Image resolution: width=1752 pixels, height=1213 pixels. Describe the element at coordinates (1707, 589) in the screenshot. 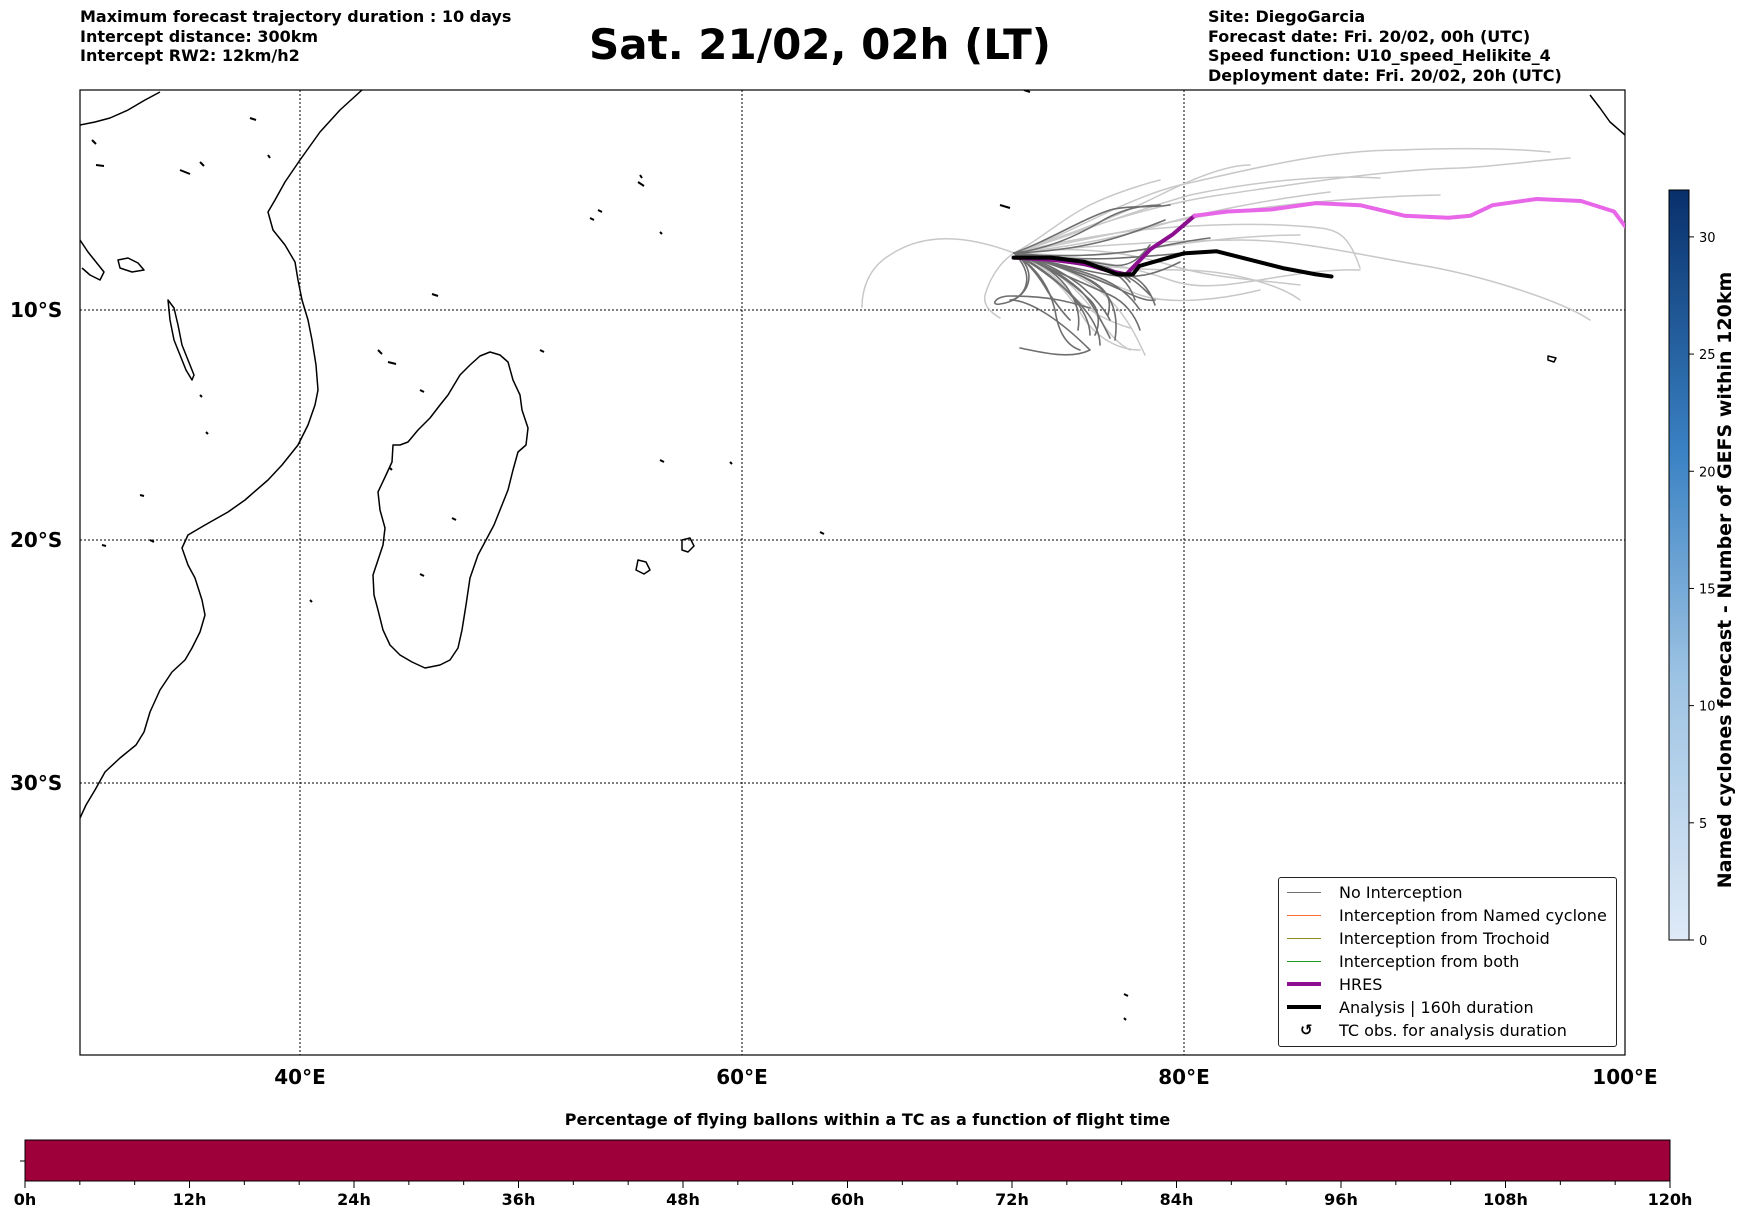

I see `colorbar-tick-label: 15` at that location.